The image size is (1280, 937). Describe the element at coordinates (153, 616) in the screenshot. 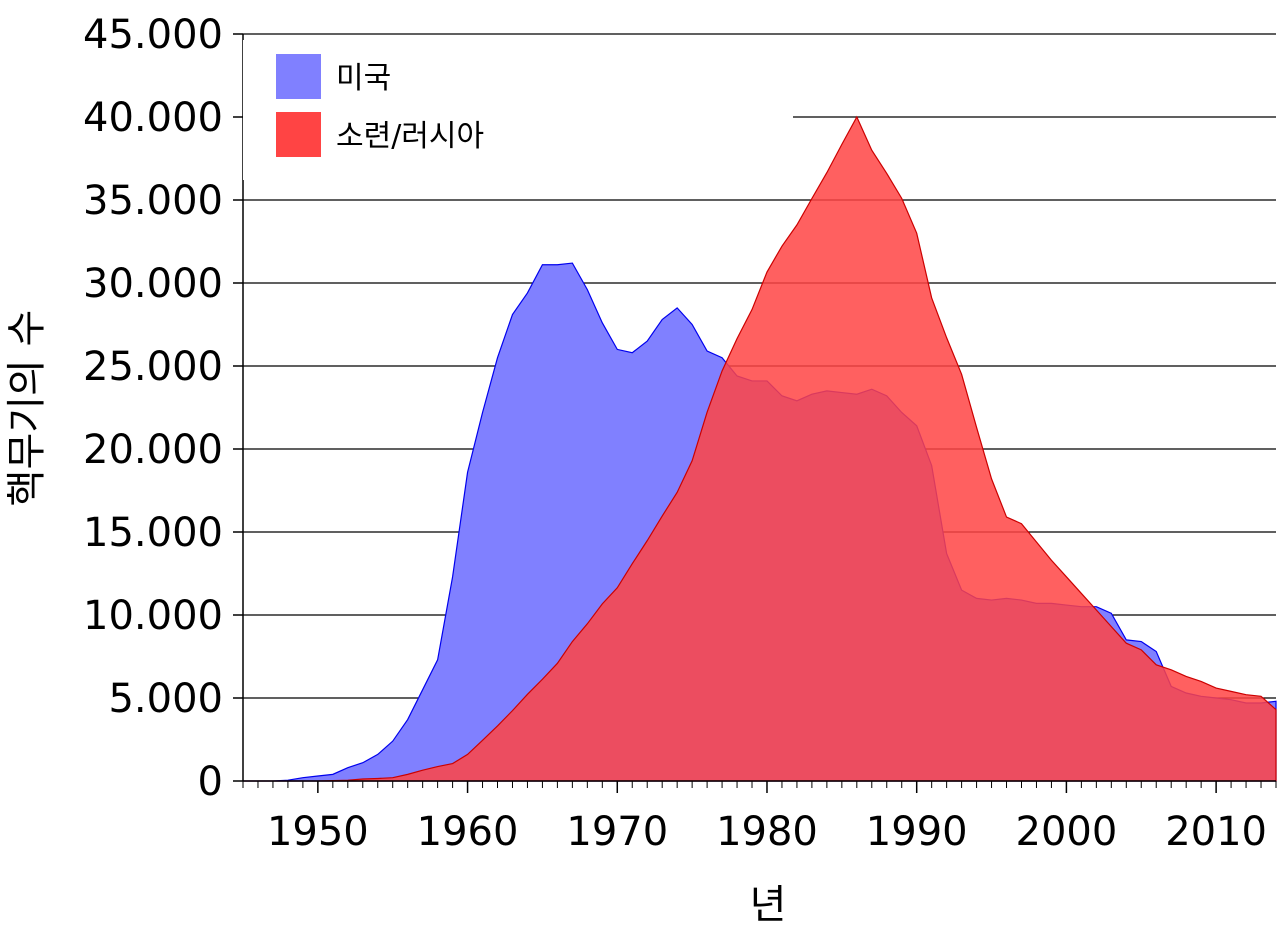

I see `y-tick-label-2: 10.000` at that location.